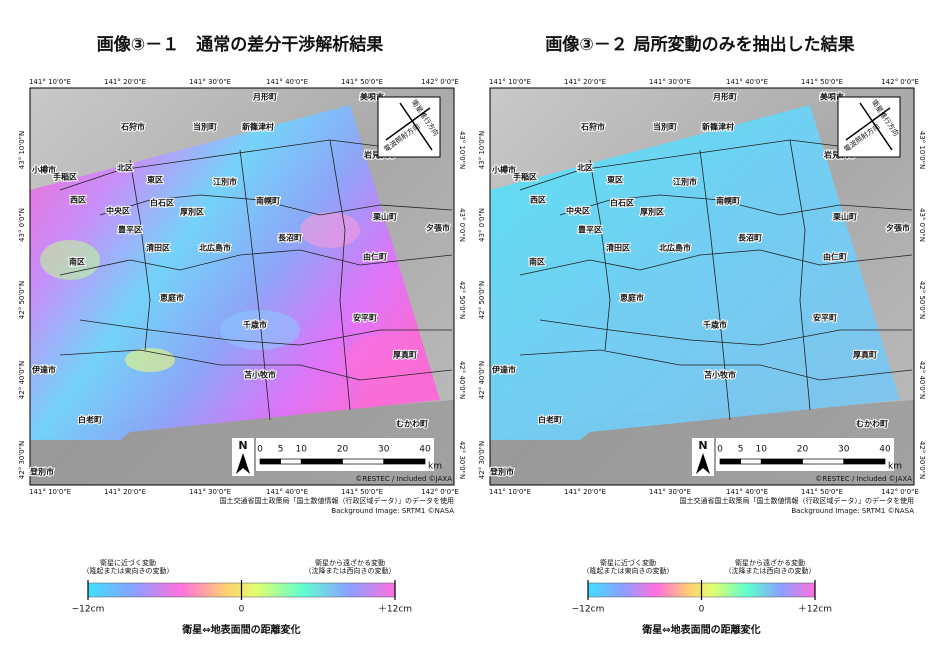 This screenshot has height=663, width=930. What do you see at coordinates (863, 479) in the screenshot?
I see `credit: ©RESTEC / Included ©JAXA` at bounding box center [863, 479].